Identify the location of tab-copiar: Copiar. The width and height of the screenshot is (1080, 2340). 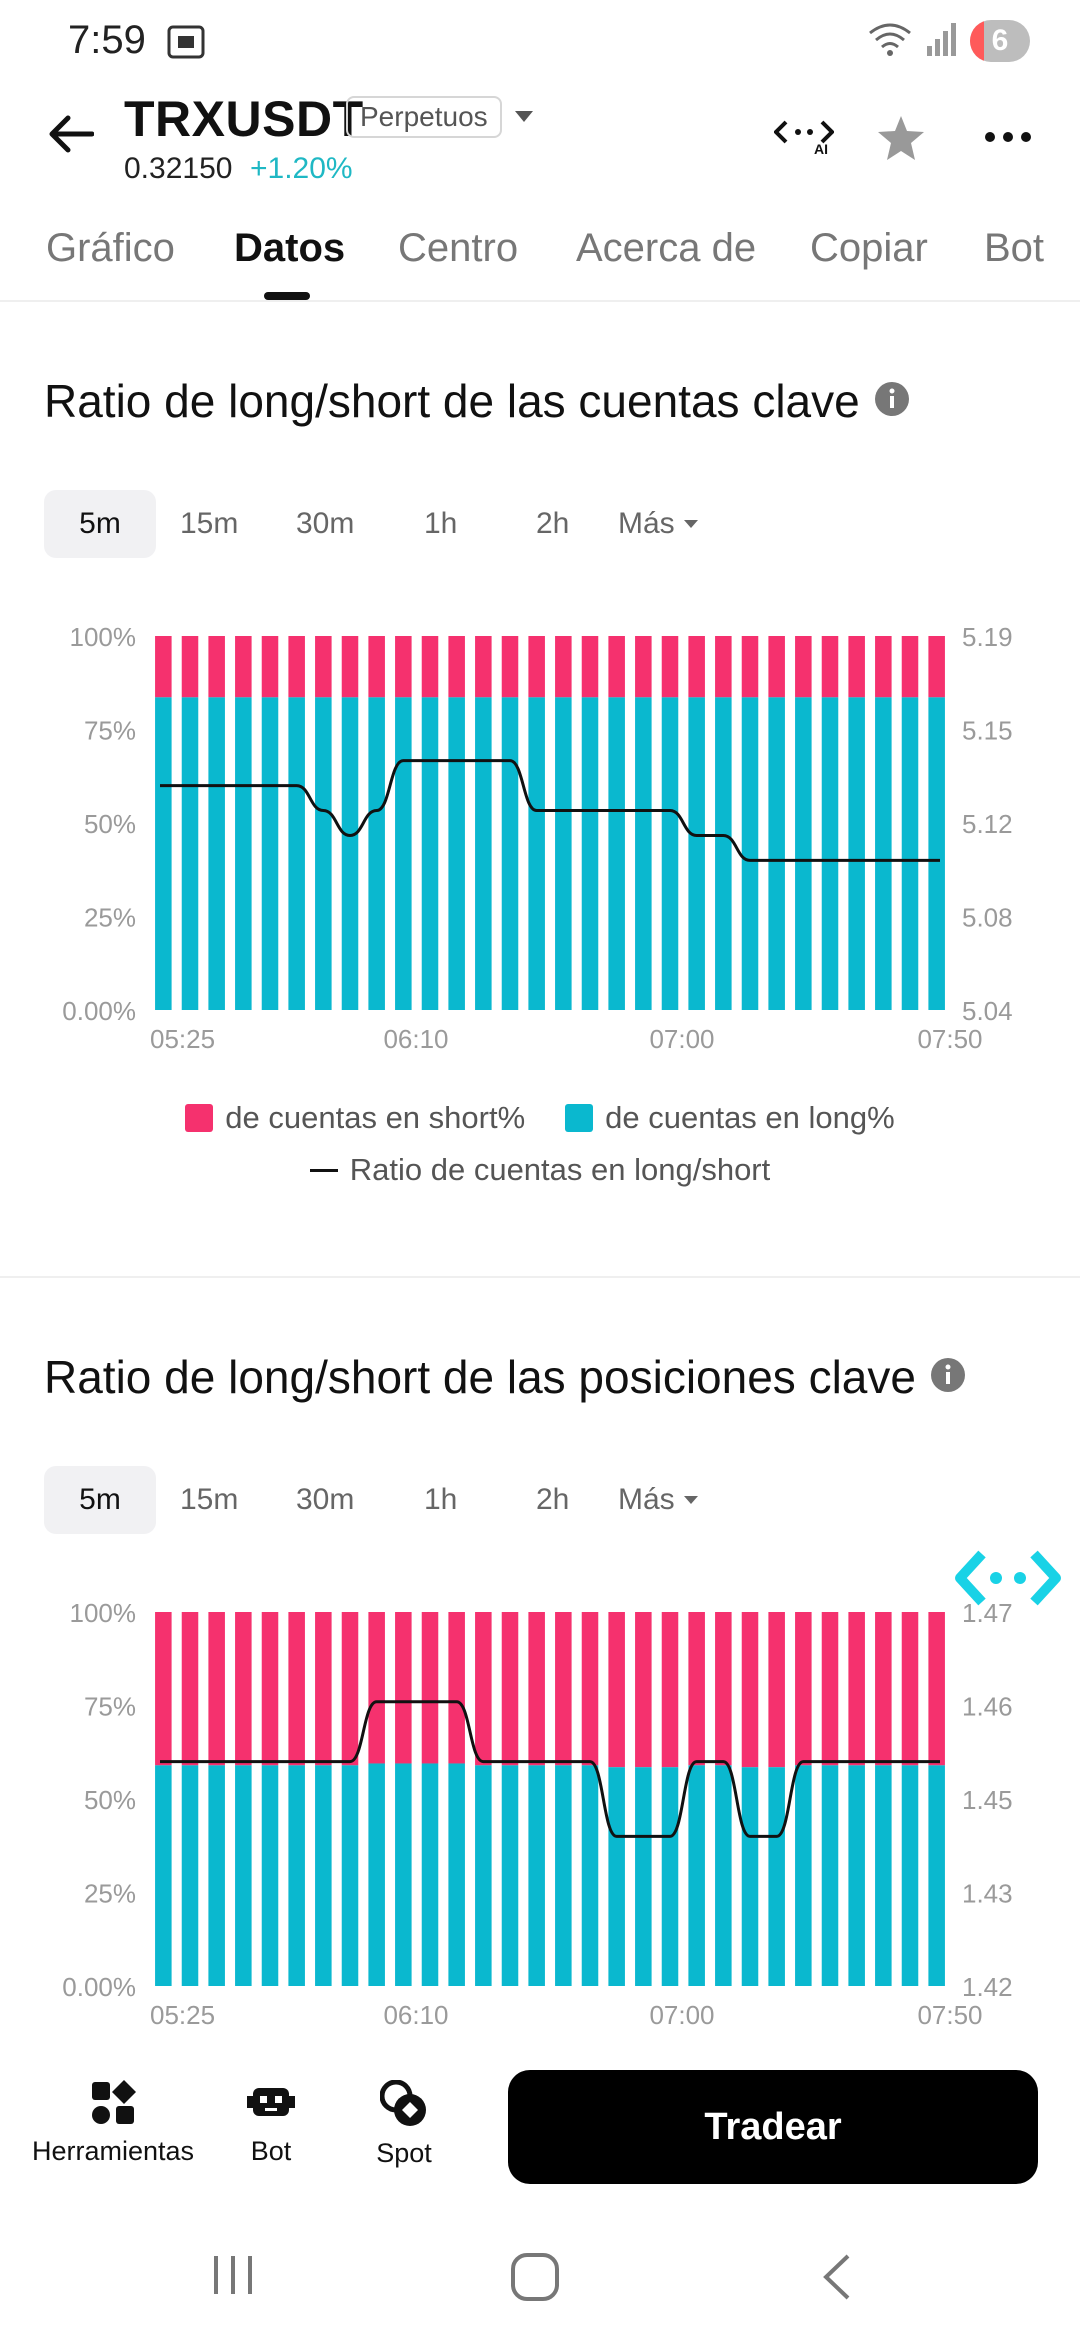
(869, 248).